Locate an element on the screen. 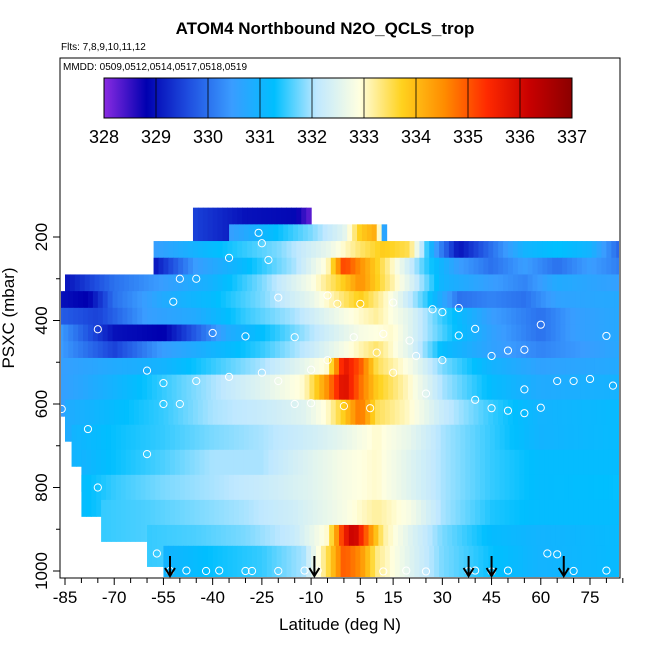  x-tick-label: 75 is located at coordinates (590, 597).